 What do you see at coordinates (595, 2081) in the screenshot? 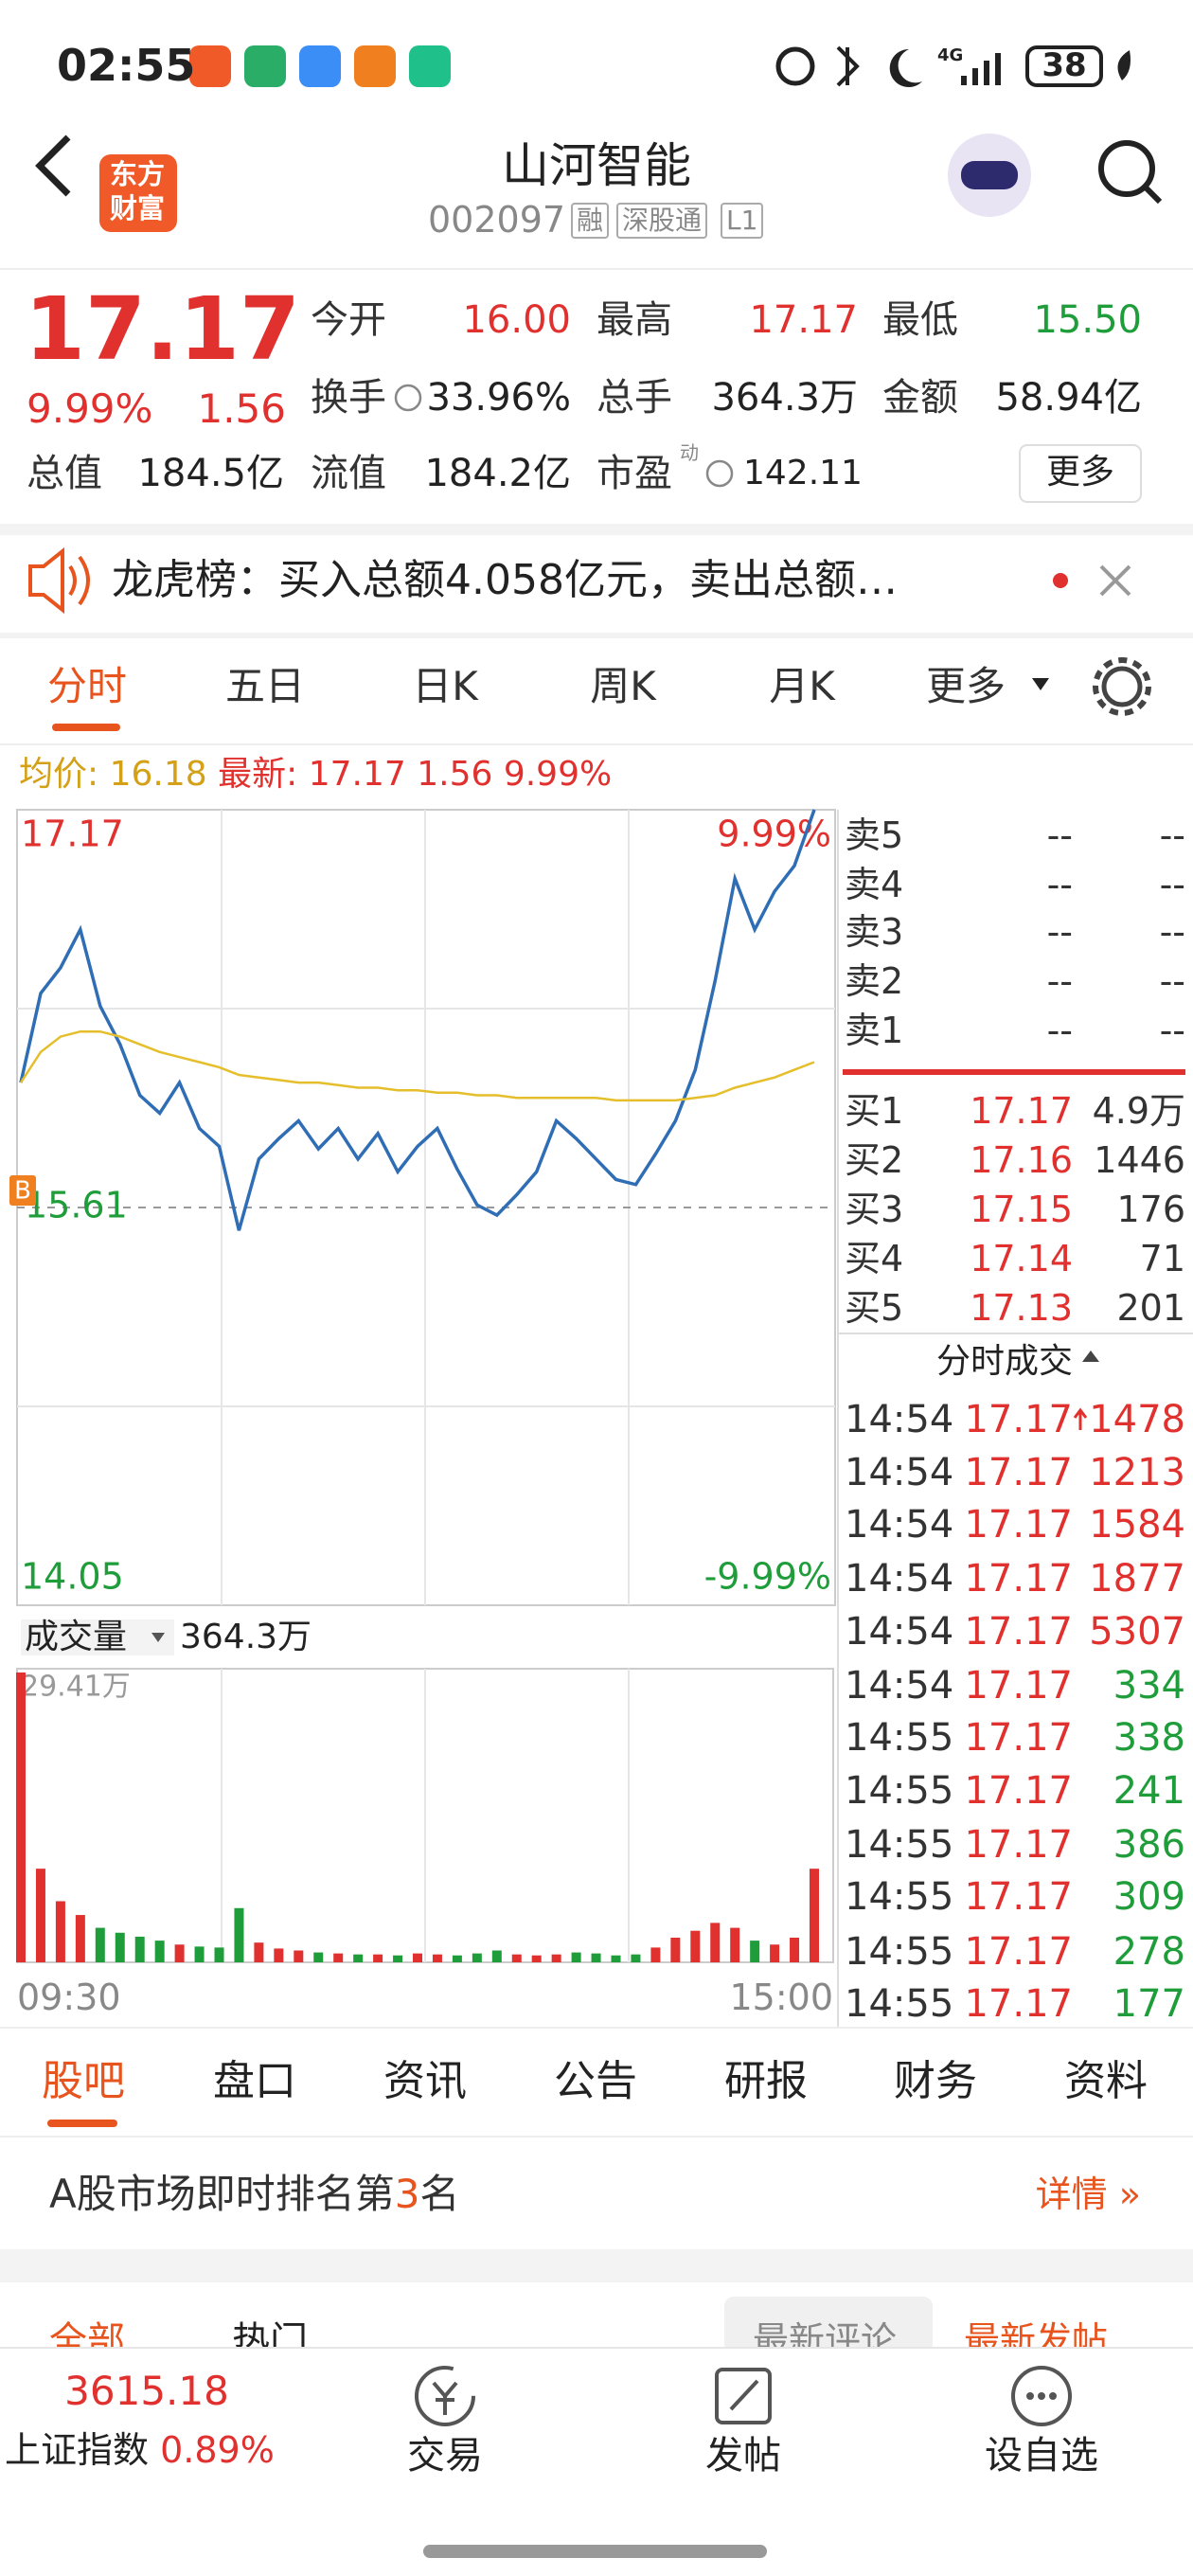
I see `bottom-tab: 公告` at bounding box center [595, 2081].